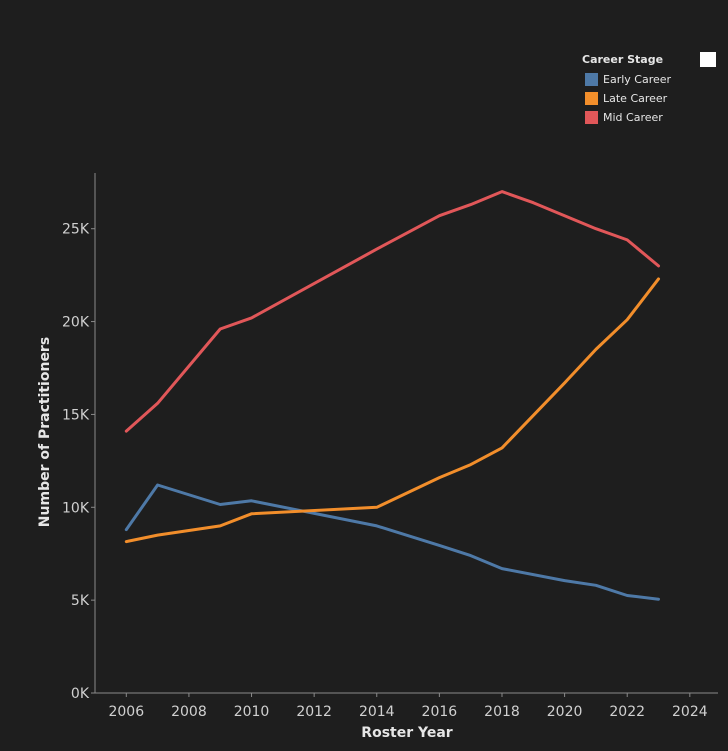  I want to click on y-tick-label: 0K, so click(80, 694).